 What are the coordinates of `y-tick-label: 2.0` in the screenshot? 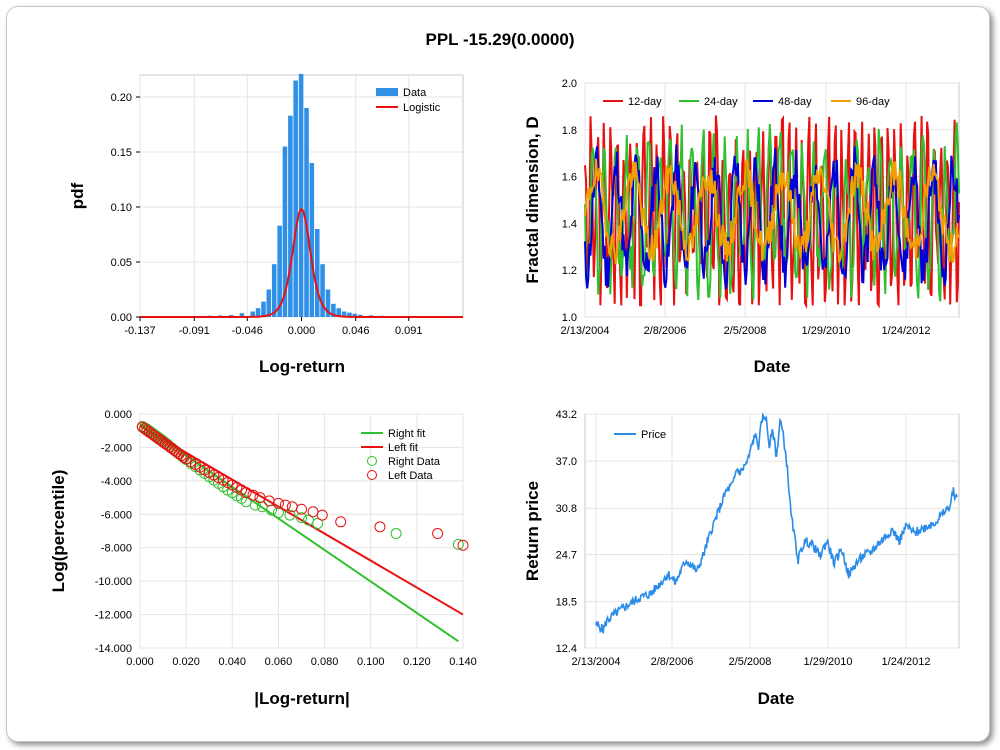 It's located at (569, 84).